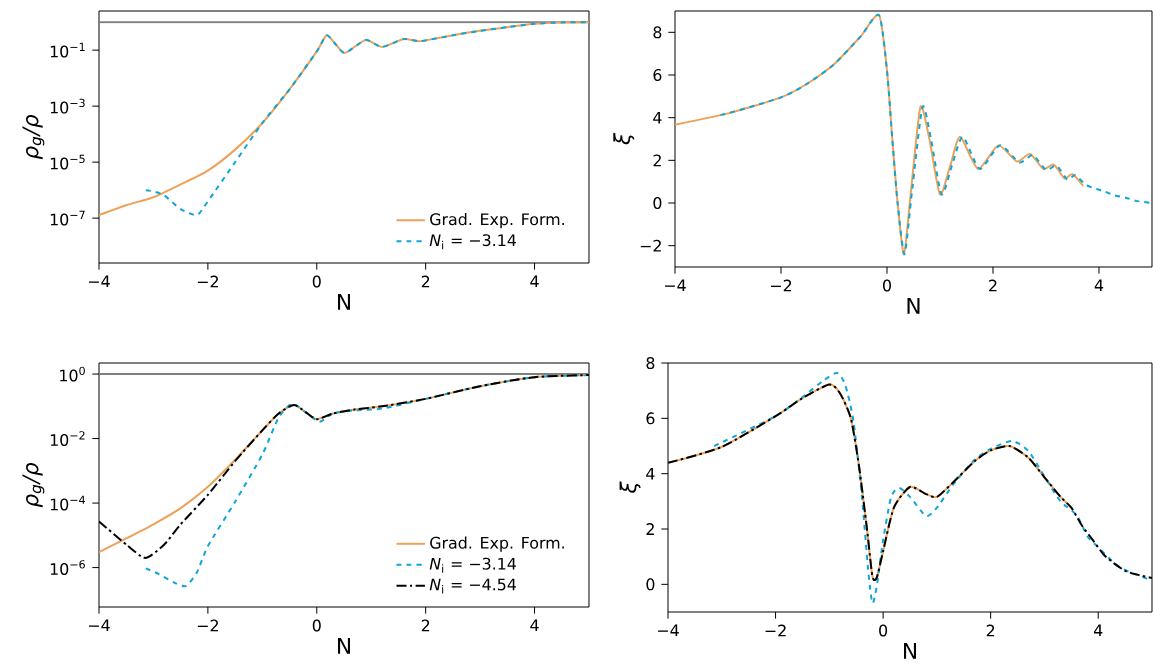 This screenshot has width=1153, height=671. What do you see at coordinates (472, 586) in the screenshot?
I see `legend-label: N$_{i}$ = −4.54` at bounding box center [472, 586].